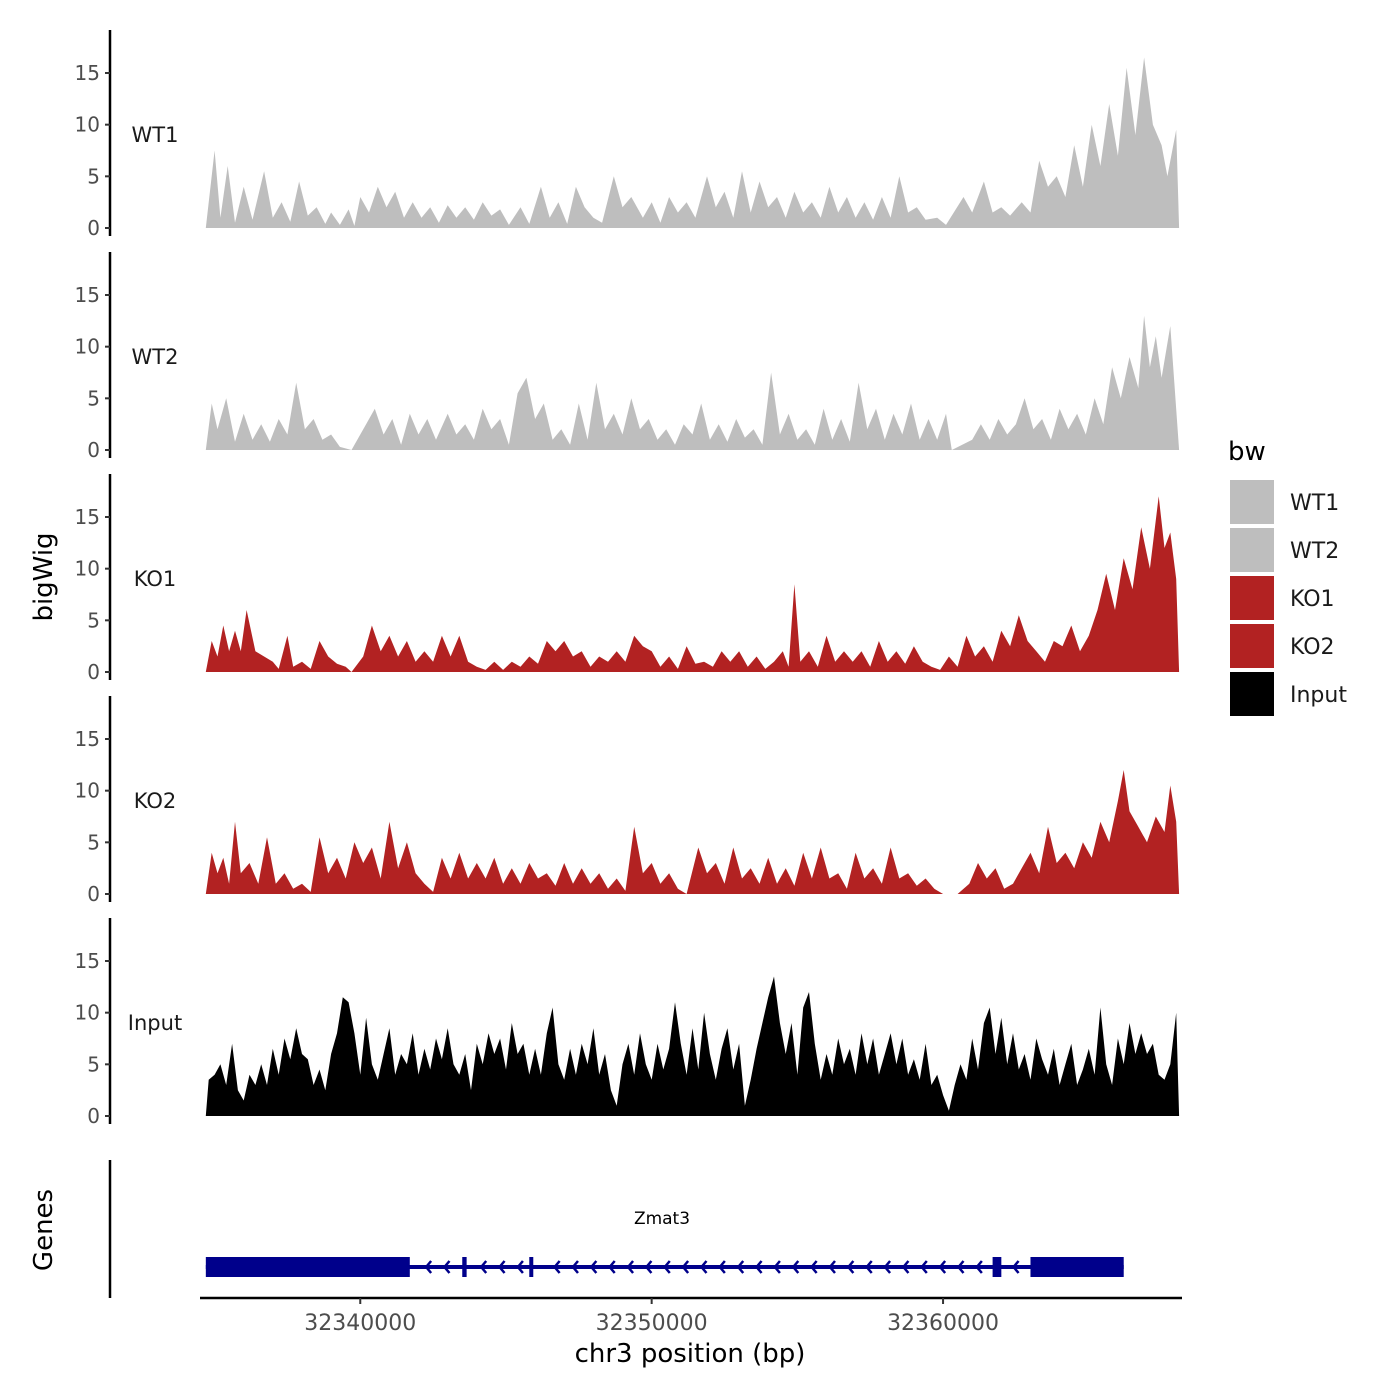 Image resolution: width=1400 pixels, height=1400 pixels. I want to click on track-input: 0 5 10 15 Input, so click(627, 1023).